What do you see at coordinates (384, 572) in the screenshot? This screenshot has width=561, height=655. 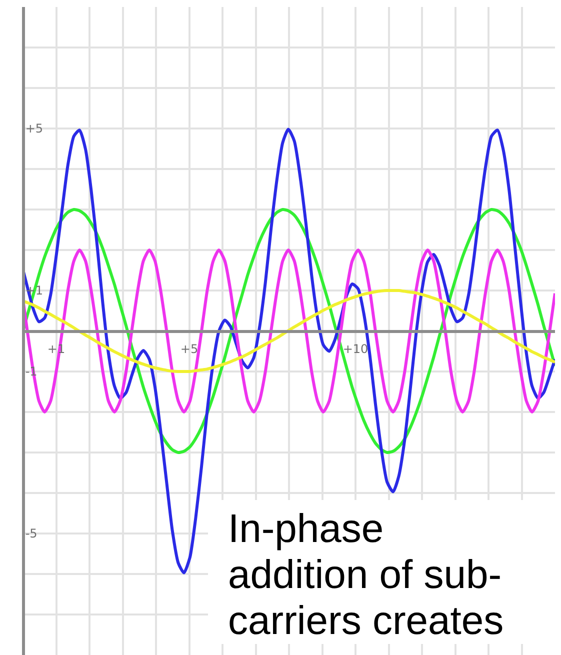 I see `annotation: In-phase addition of sub-carriers creates` at bounding box center [384, 572].